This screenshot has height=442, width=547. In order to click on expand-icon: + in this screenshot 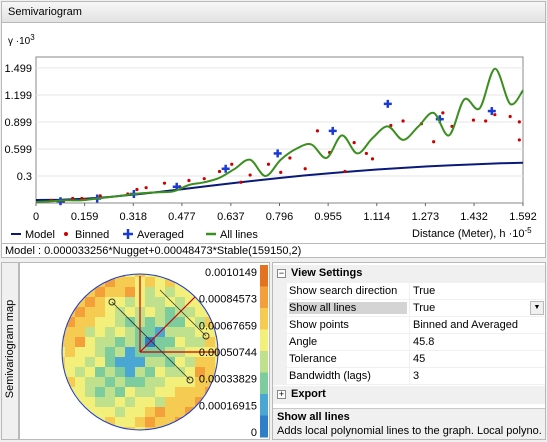, I will do `click(281, 394)`.